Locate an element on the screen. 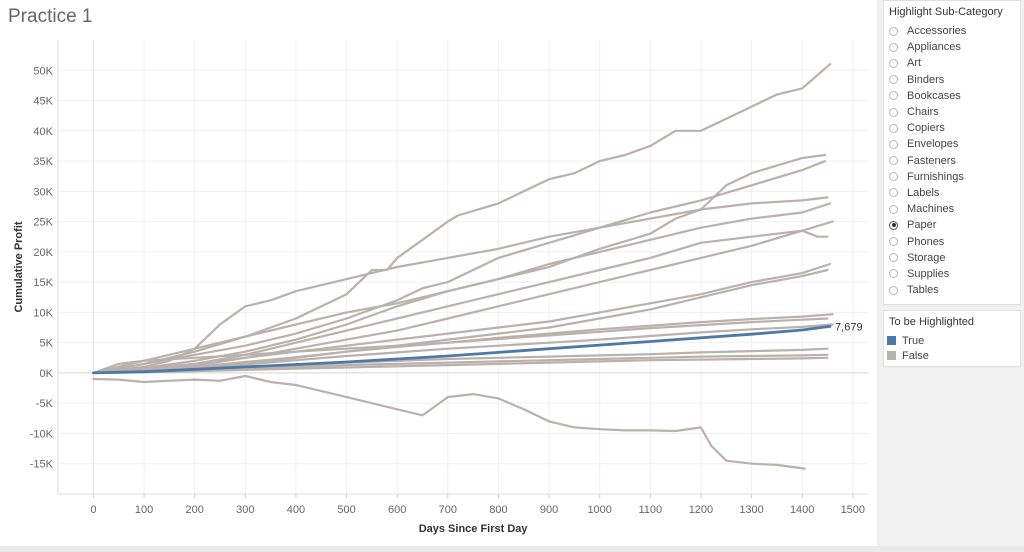 This screenshot has width=1024, height=552. filter-option-bookcases: Bookcases is located at coordinates (952, 96).